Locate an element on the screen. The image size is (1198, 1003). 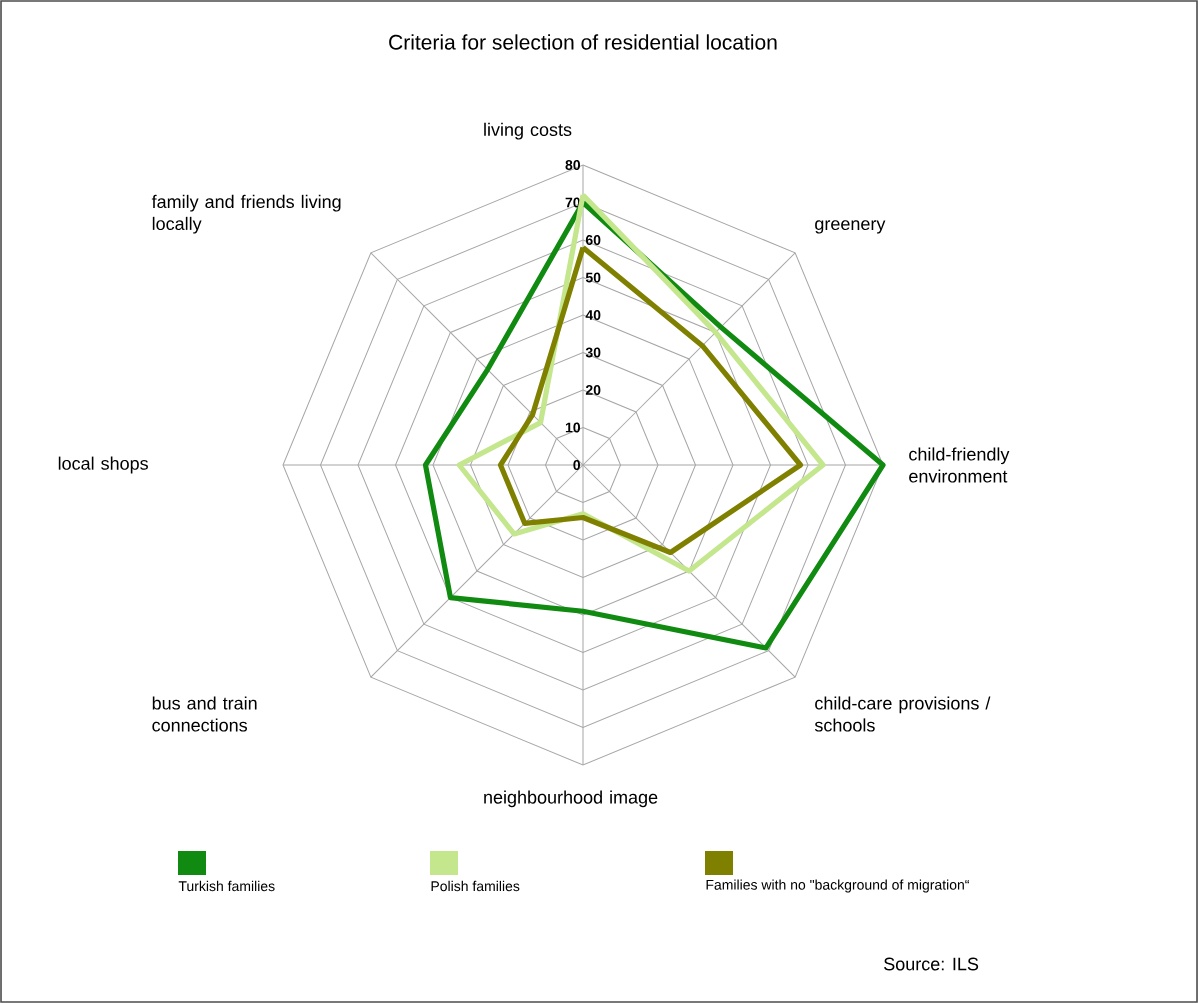
legend-label: Turkish families is located at coordinates (226, 886).